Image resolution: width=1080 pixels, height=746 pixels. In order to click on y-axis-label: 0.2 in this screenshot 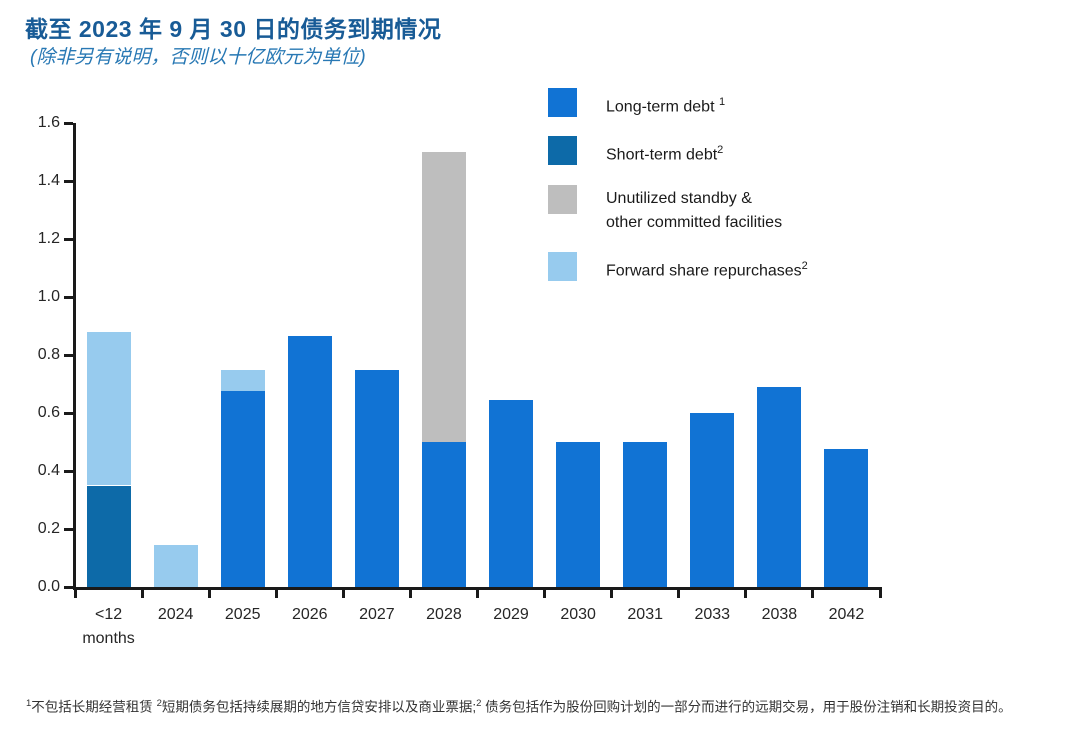, I will do `click(48, 528)`.